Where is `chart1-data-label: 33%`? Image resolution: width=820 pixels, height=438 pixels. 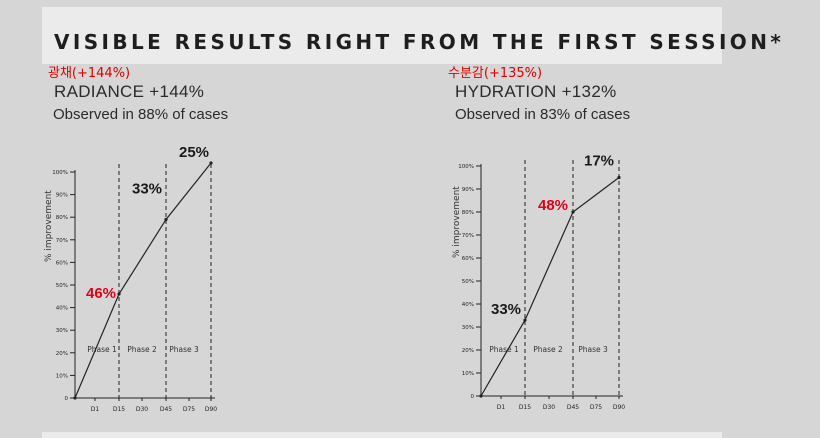 chart1-data-label: 33% is located at coordinates (147, 188).